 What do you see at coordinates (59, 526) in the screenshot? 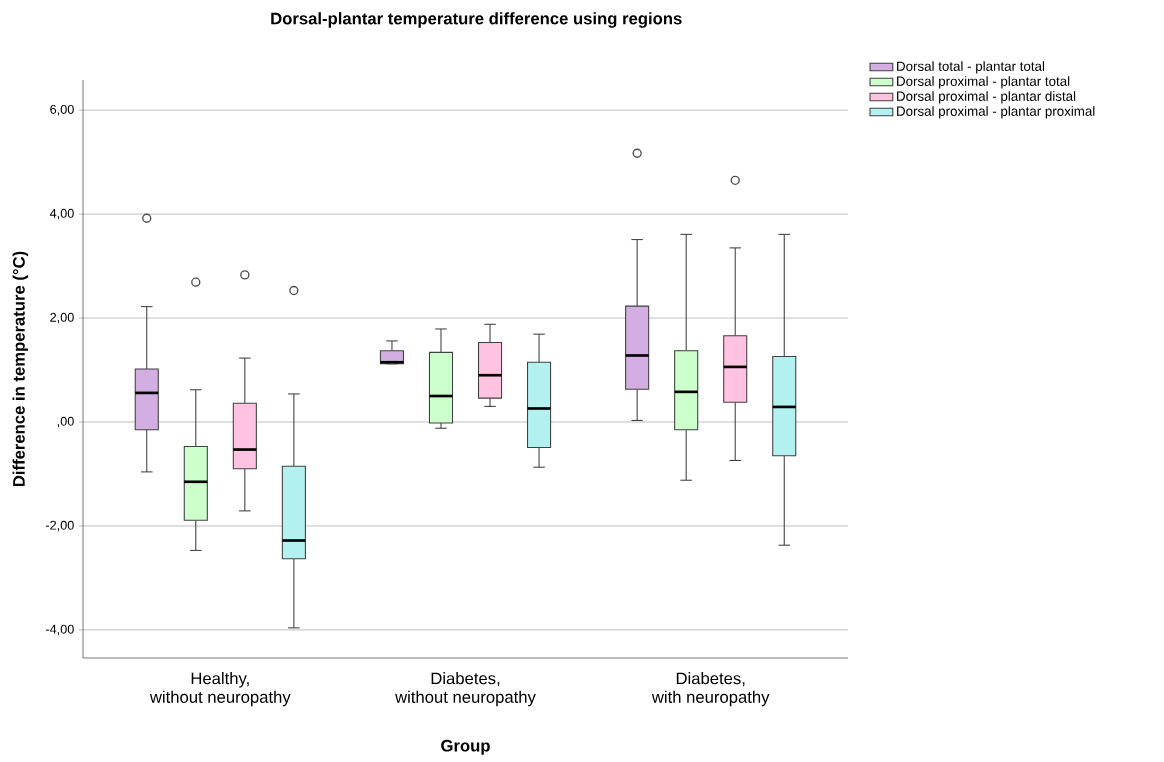
I see `y-tick-label: -2,00` at bounding box center [59, 526].